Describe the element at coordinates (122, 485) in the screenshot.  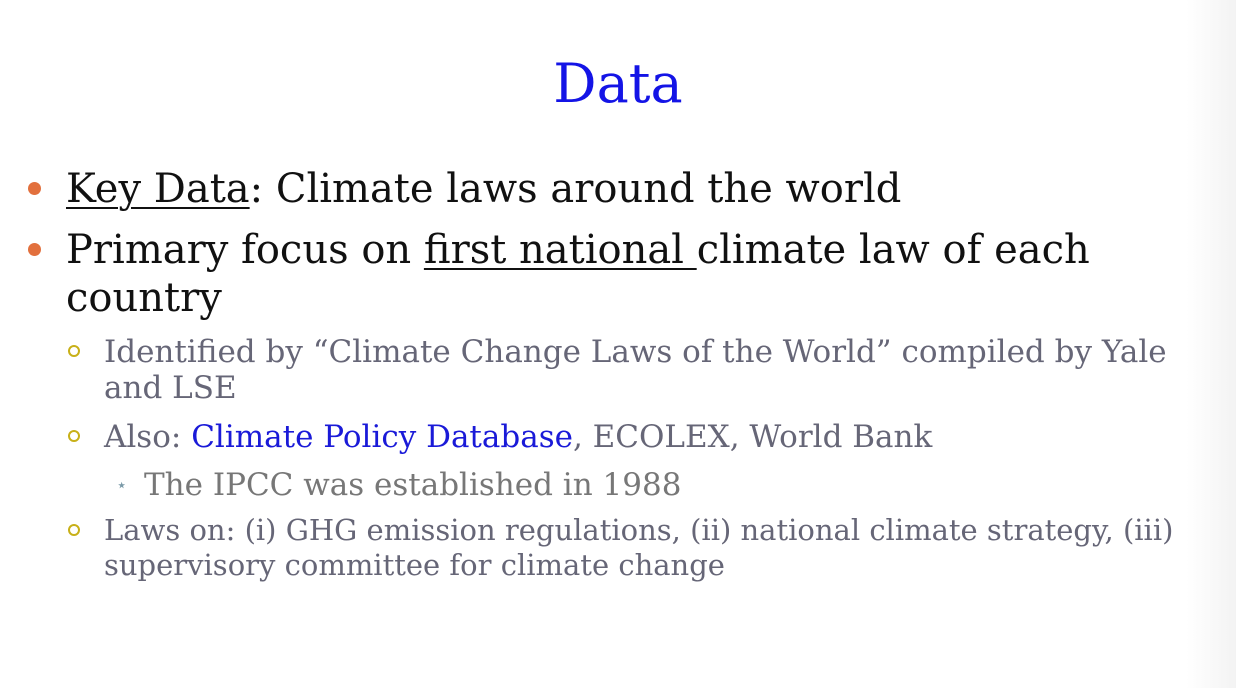
I see `star-cross-icon: ⋆` at that location.